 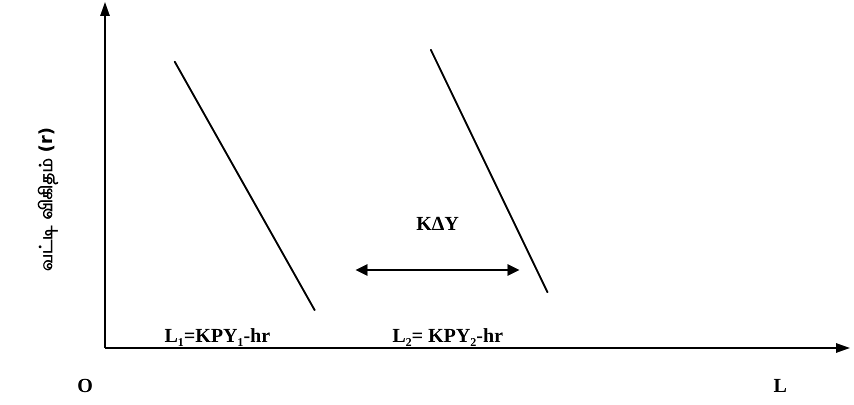 I want to click on text: L₁=KPY₁-hr, so click(x=217, y=336).